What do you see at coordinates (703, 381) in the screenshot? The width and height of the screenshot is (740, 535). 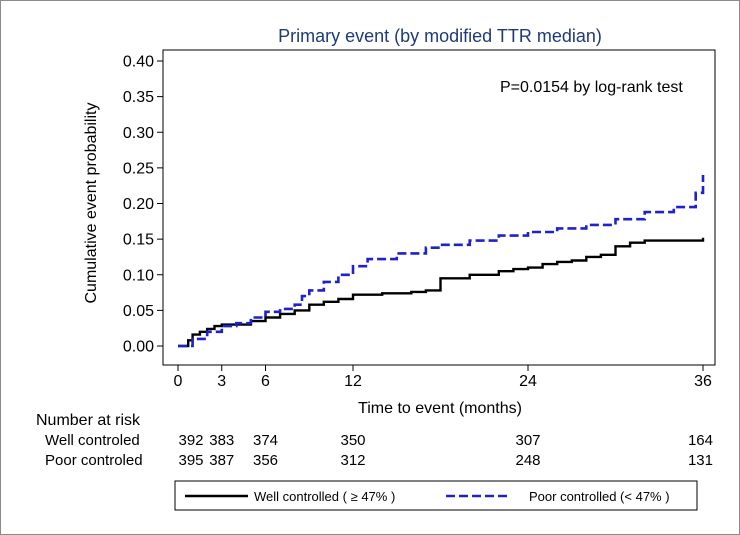 I see `x-tick-label: 36` at bounding box center [703, 381].